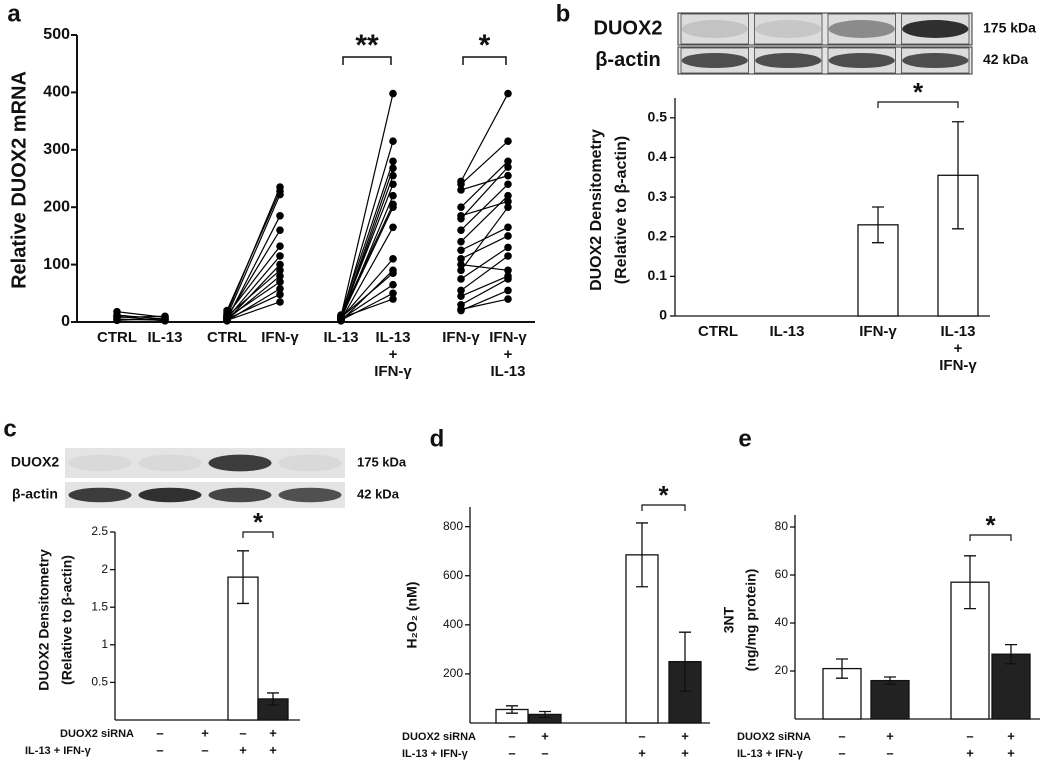 Image resolution: width=1050 pixels, height=763 pixels. What do you see at coordinates (596, 210) in the screenshot?
I see `y-axis-label: DUOX2 Densitometry` at bounding box center [596, 210].